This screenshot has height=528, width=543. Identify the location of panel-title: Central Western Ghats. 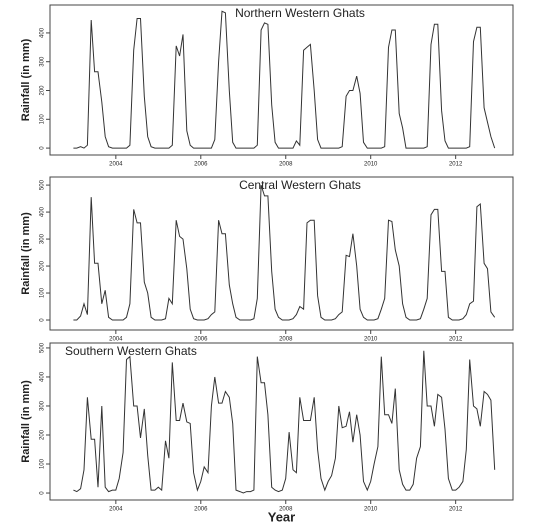
(300, 185).